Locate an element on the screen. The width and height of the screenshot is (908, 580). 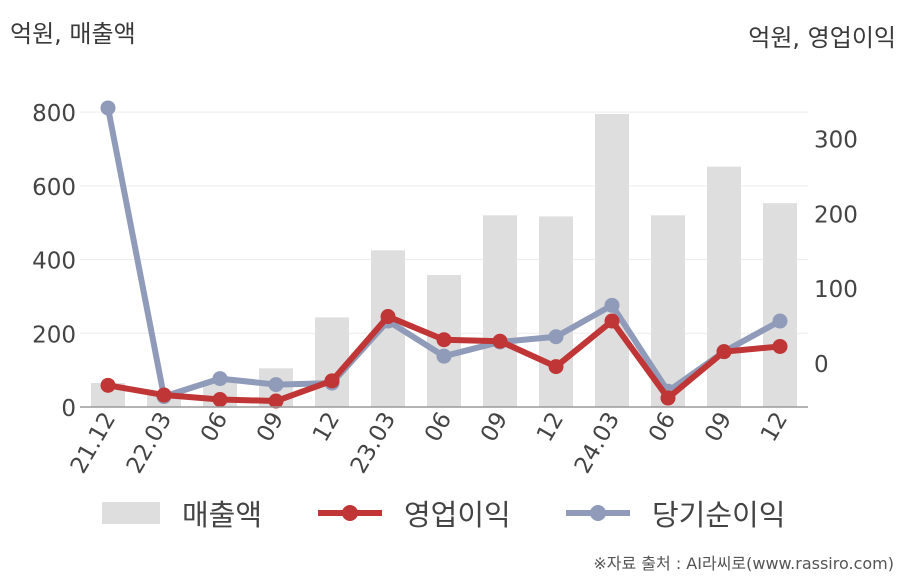
x-tick-label: 23.03 is located at coordinates (373, 443).